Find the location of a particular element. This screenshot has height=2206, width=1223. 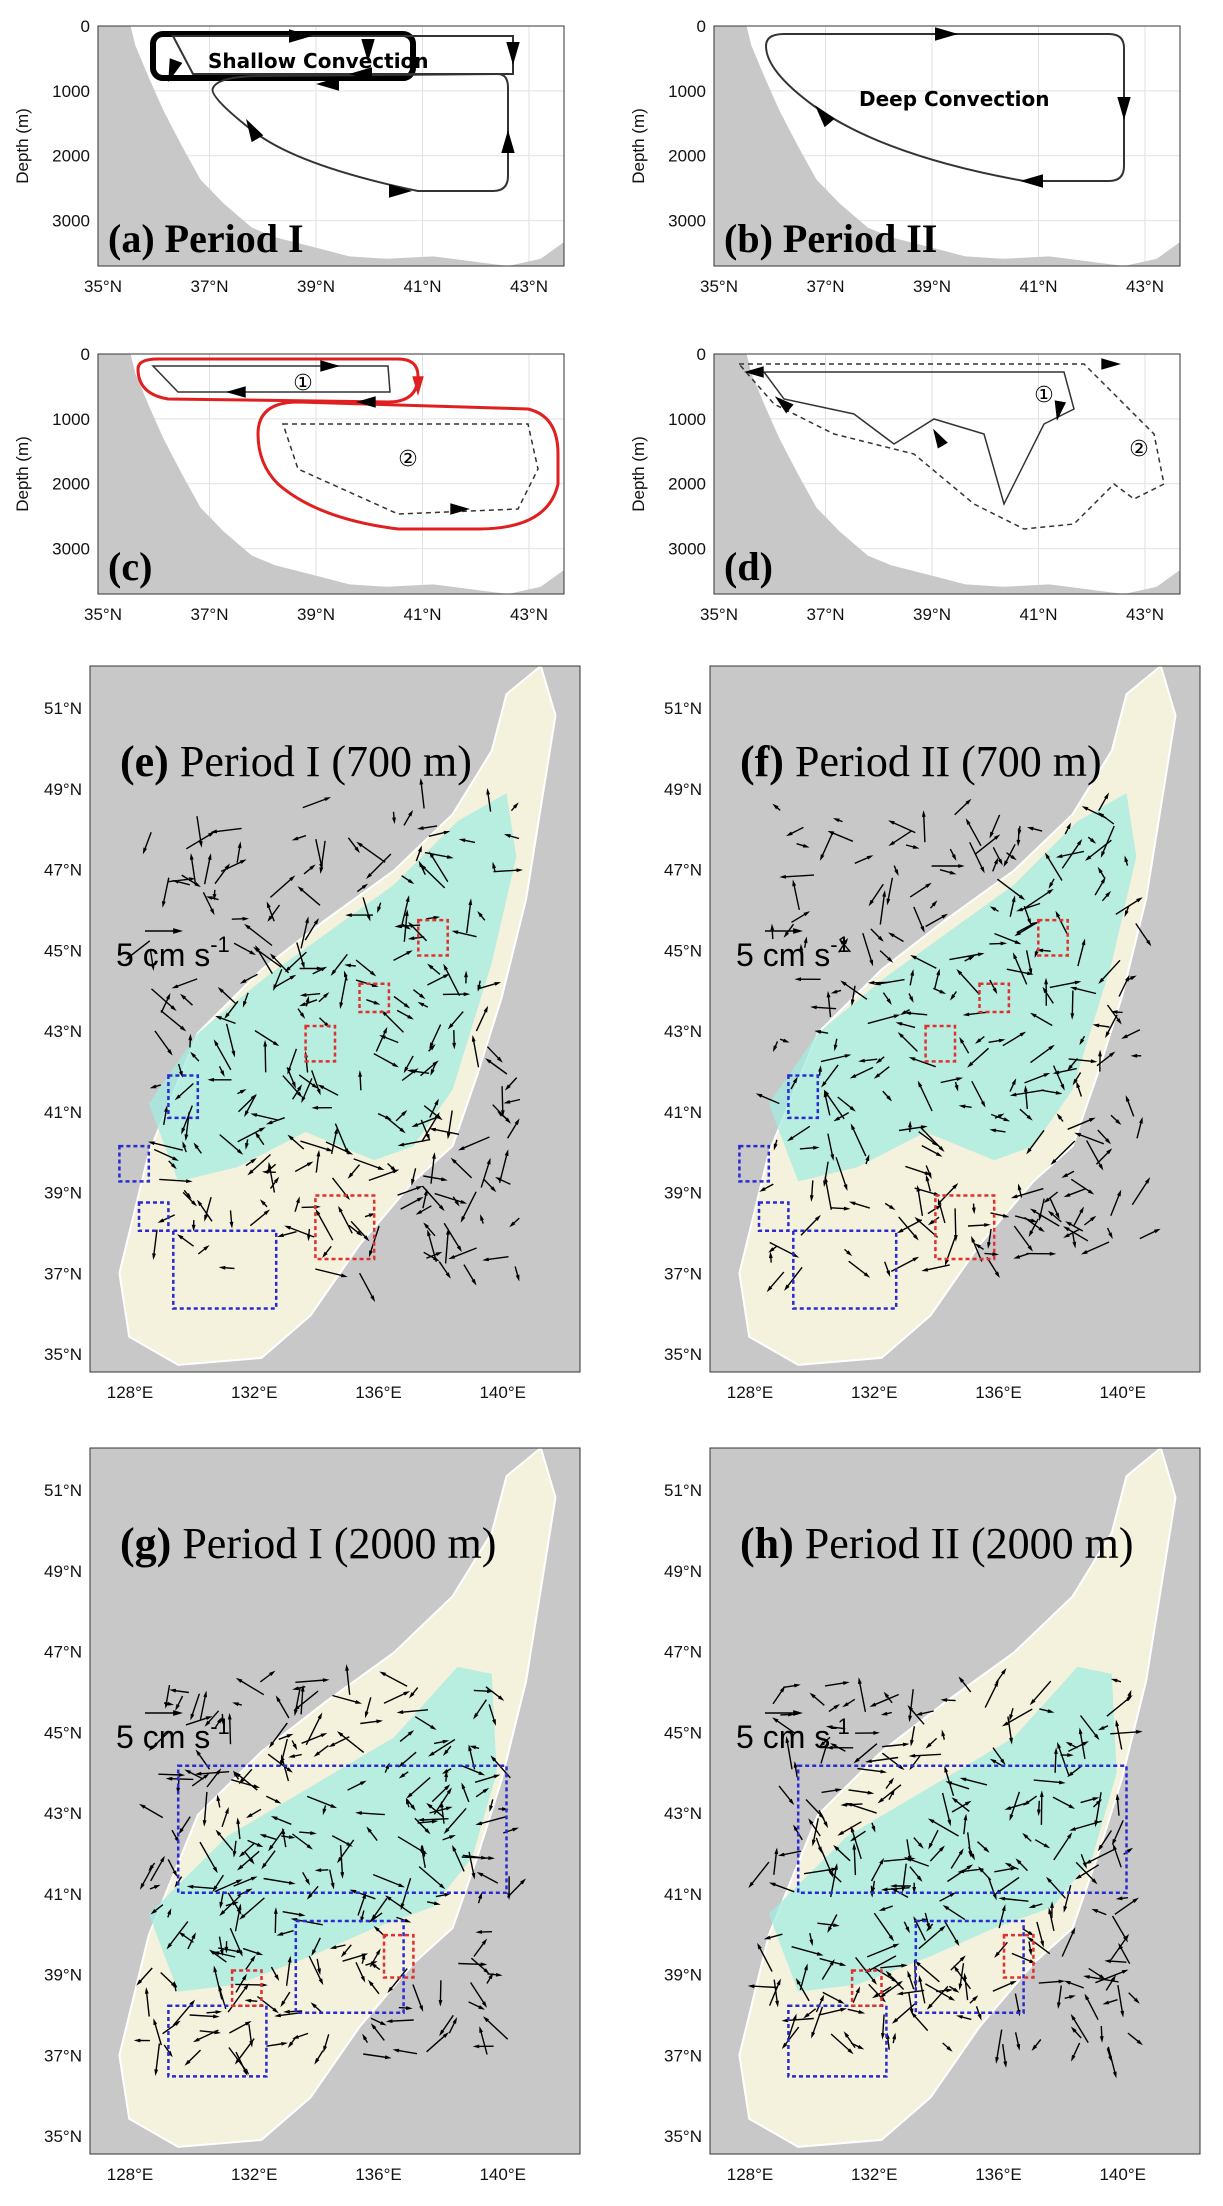

lat-tick-label: 35°N is located at coordinates (63, 2136).